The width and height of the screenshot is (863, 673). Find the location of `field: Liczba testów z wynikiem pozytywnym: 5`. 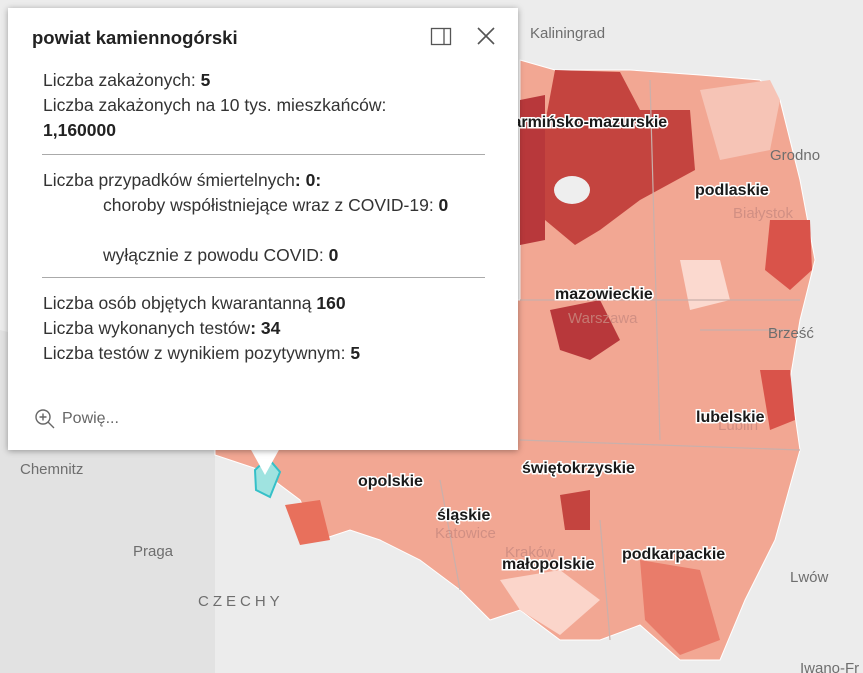

field: Liczba testów z wynikiem pozytywnym: 5 is located at coordinates (201, 353).